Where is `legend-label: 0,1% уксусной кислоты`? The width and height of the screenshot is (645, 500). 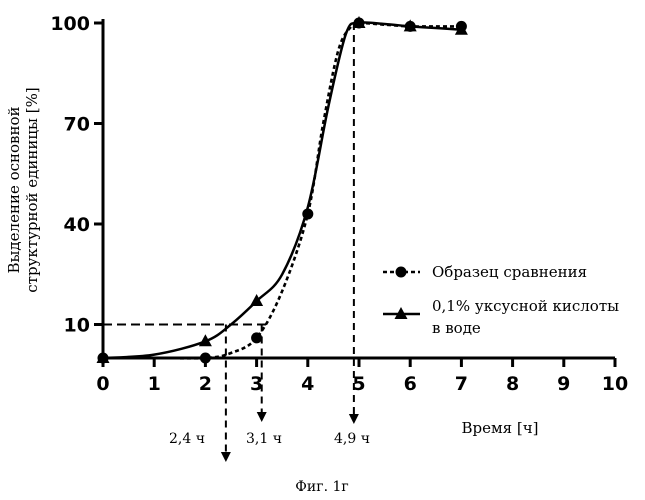
legend-label: 0,1% уксусной кислоты is located at coordinates (525, 306).